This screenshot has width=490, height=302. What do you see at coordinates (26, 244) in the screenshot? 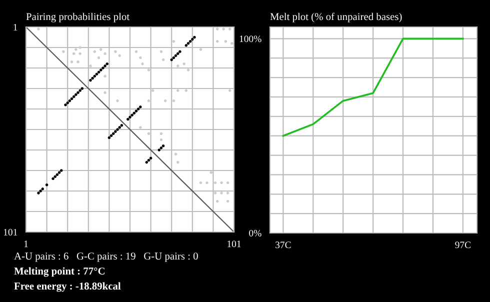
I see `x-tick-label: 1` at bounding box center [26, 244].